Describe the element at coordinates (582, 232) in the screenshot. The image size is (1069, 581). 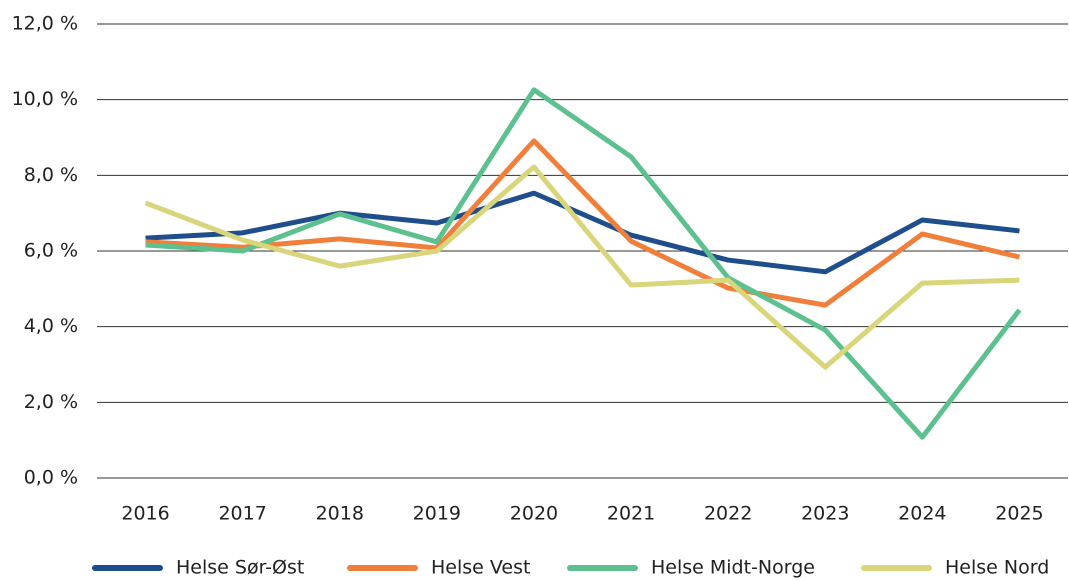
I see `series-line` at that location.